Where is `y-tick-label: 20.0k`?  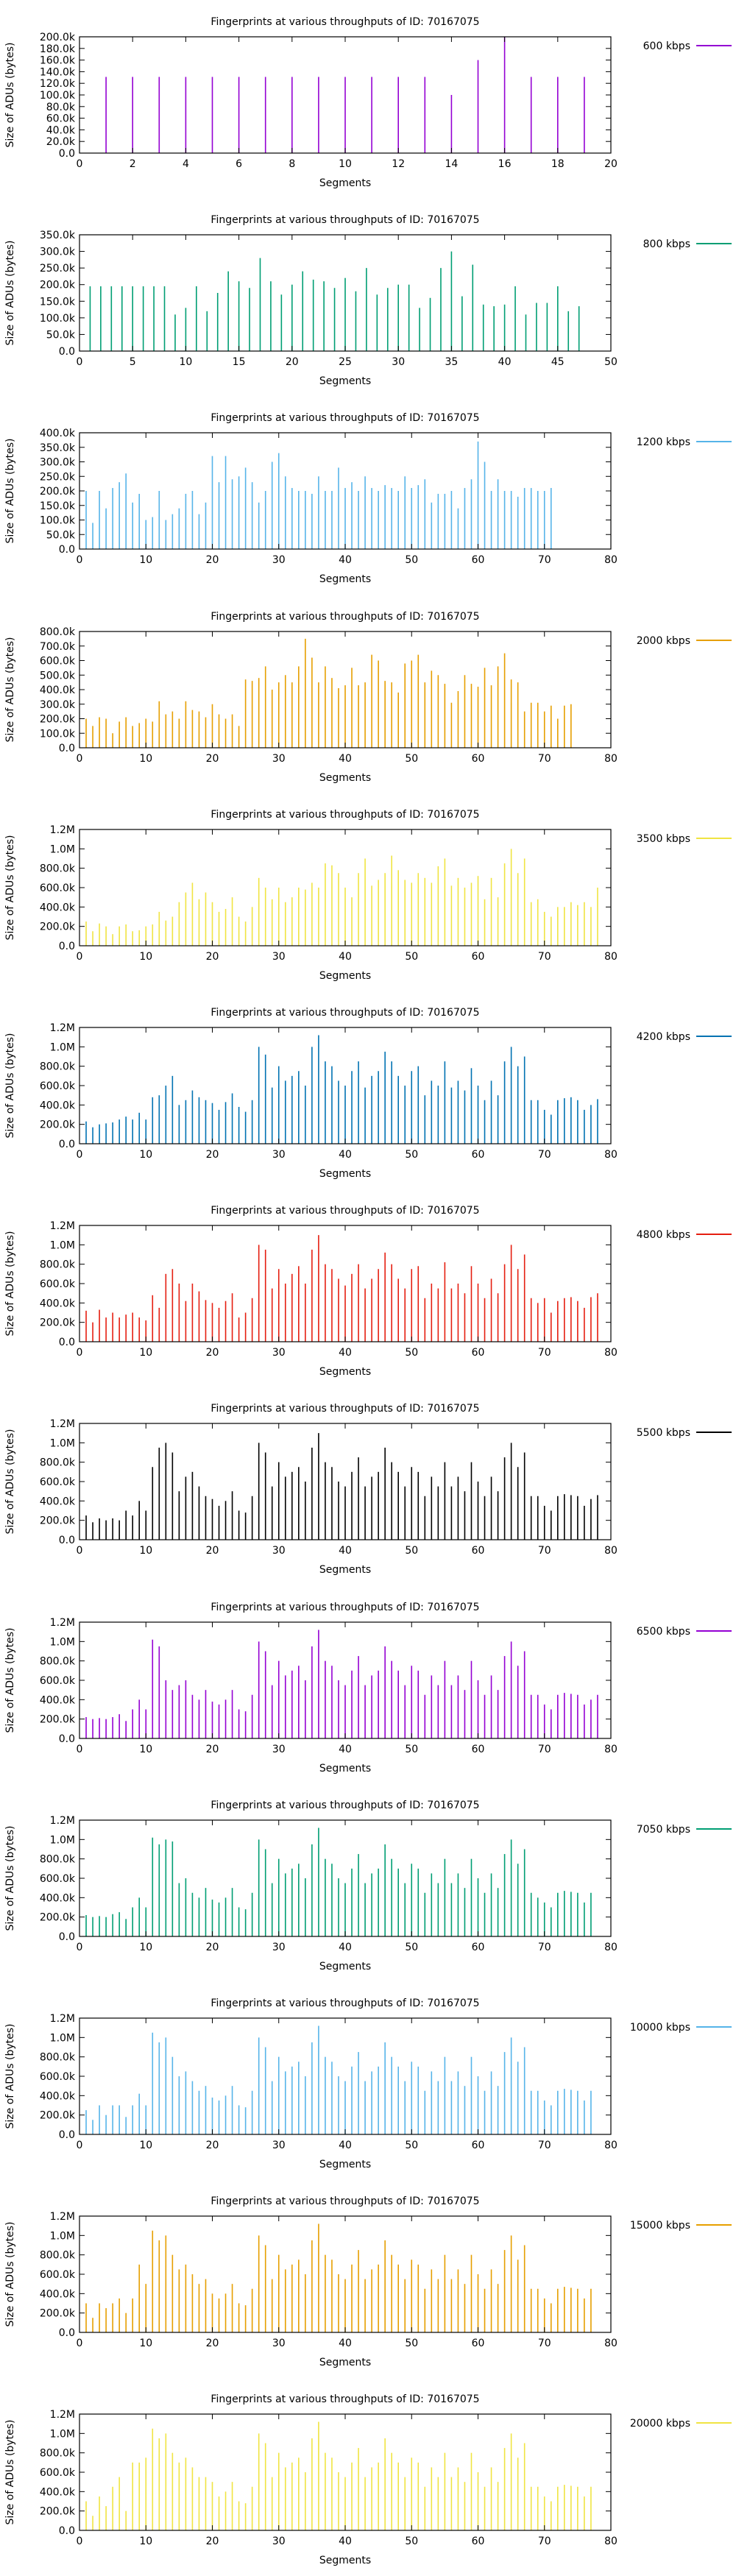
y-tick-label: 20.0k is located at coordinates (61, 142).